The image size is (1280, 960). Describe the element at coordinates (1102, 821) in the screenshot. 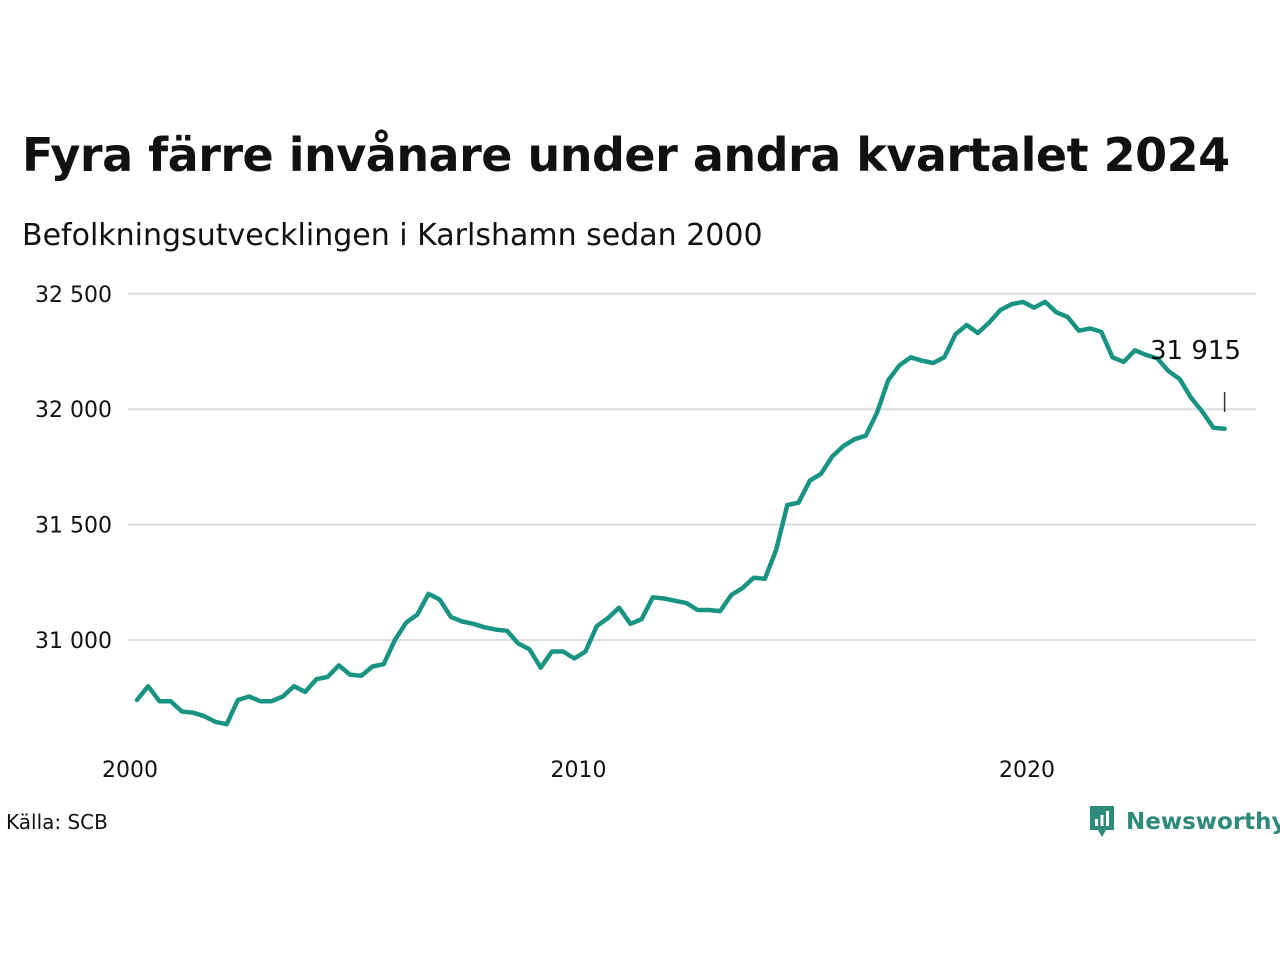

I see `newsworthy-logo-icon` at that location.